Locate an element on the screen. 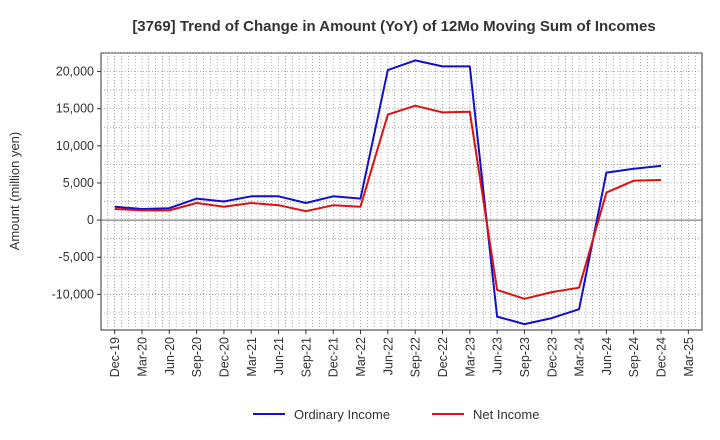 The width and height of the screenshot is (720, 440). legend: Ordinary Income Net Income is located at coordinates (396, 414).